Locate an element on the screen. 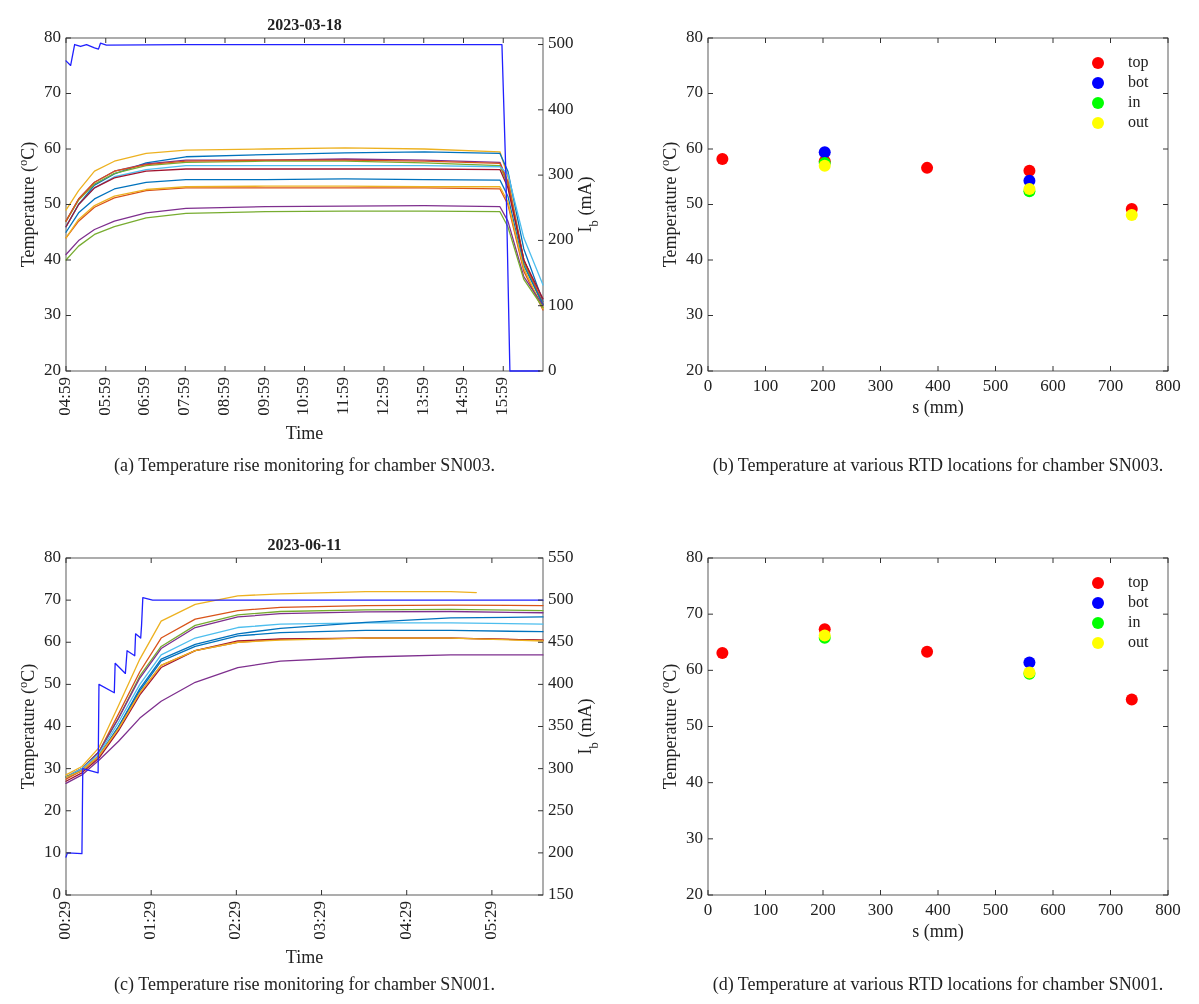 This screenshot has height=1004, width=1199. x-tick-label: 15:59 is located at coordinates (502, 396).